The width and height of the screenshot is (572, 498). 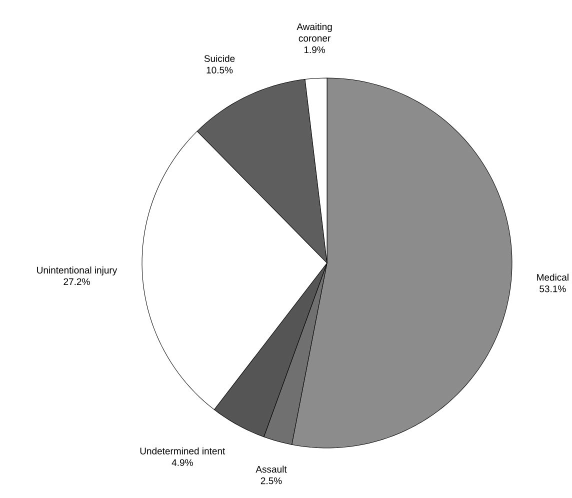 I want to click on data-label: 2.5%, so click(x=271, y=480).